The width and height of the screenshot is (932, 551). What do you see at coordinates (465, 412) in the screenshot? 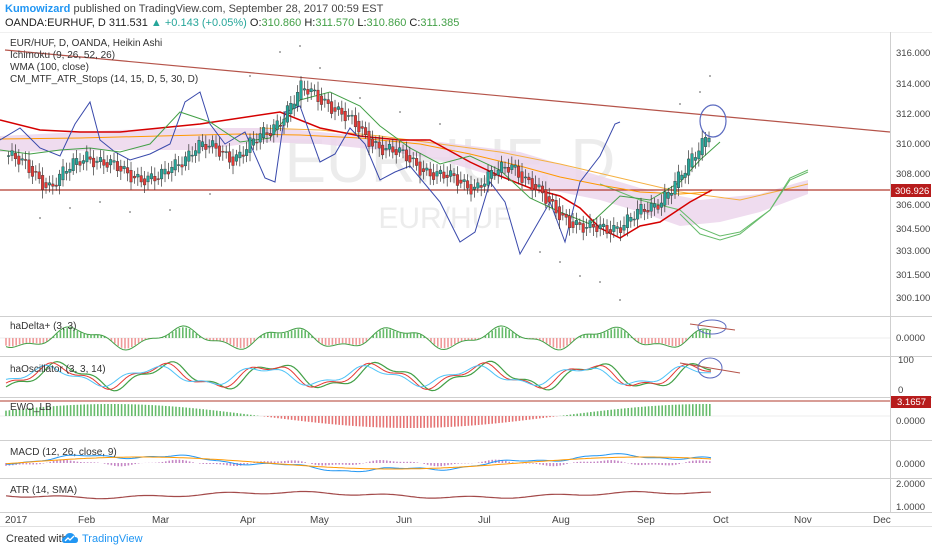
I see `ewo-pane: EWO_LB 0.0000 3.1657` at bounding box center [465, 412].